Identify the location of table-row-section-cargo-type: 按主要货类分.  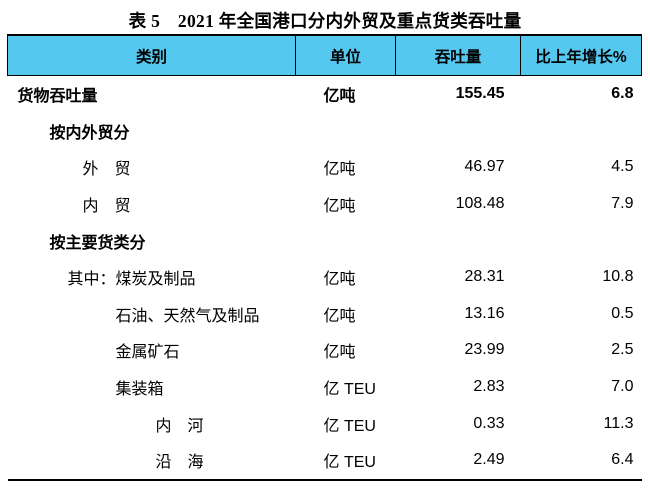
(325, 240).